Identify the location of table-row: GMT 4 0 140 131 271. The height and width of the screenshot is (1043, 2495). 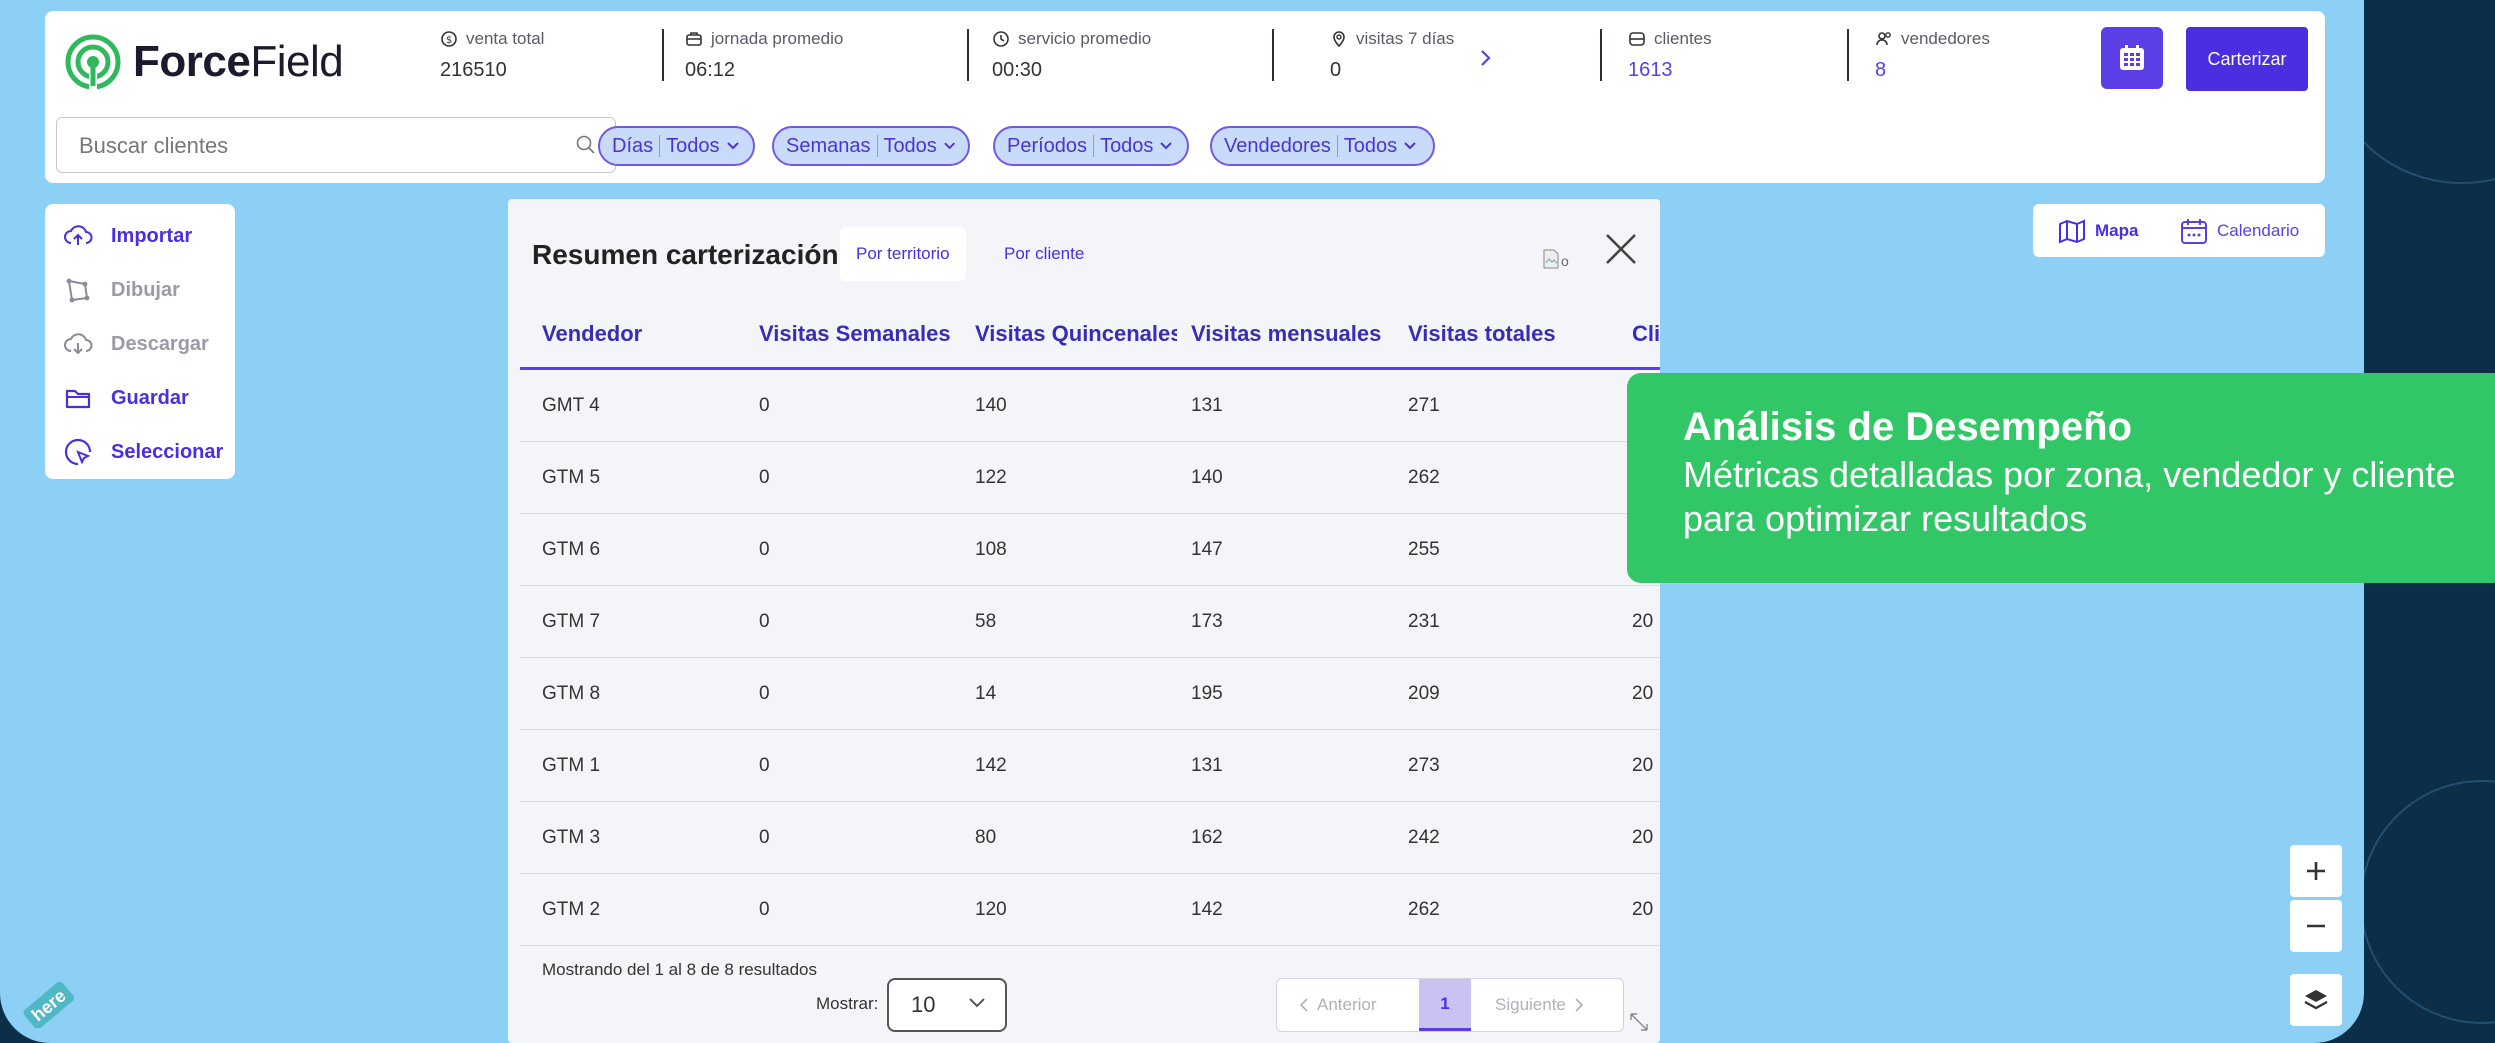
(1090, 405).